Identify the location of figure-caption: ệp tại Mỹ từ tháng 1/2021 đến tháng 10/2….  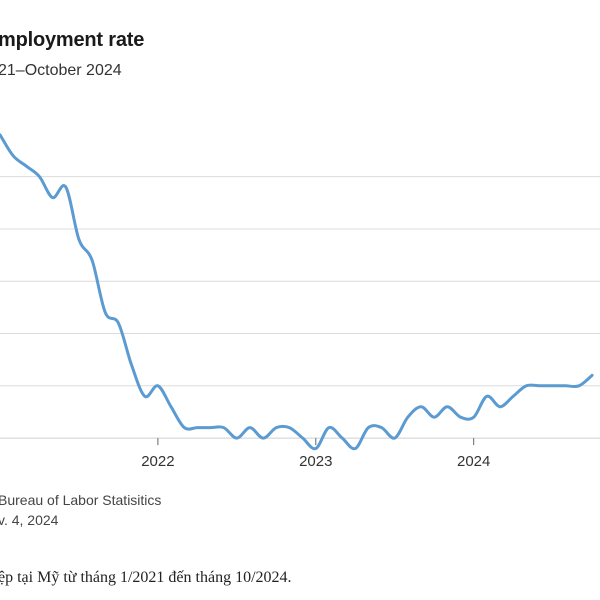
(146, 577).